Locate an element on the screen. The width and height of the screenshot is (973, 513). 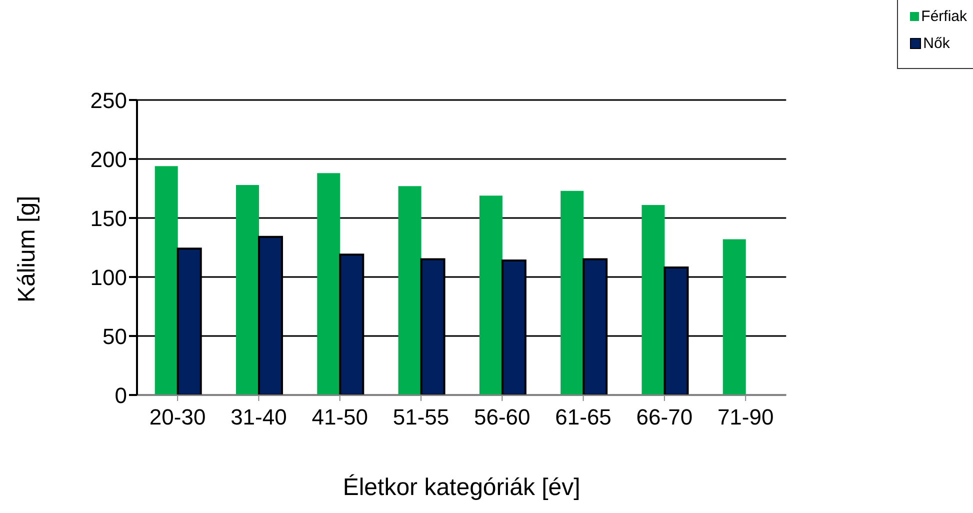
legend-label: Férfiak is located at coordinates (944, 16).